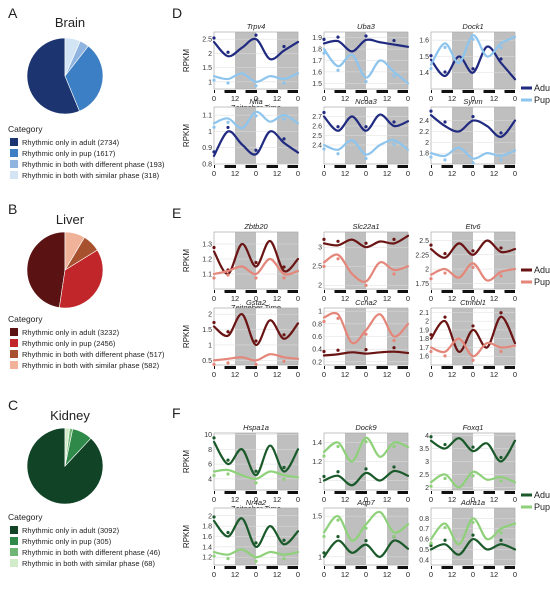 The image size is (550, 595). Describe the element at coordinates (473, 427) in the screenshot. I see `gene-title: Foxq1` at that location.